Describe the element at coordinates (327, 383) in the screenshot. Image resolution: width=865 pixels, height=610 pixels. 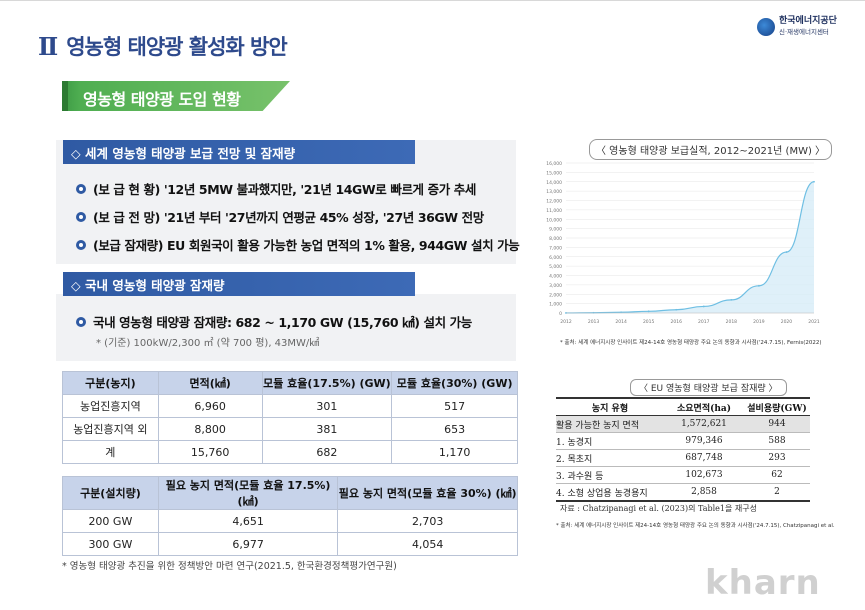
I see `table-header: 모듈 효율(17.5%) (GW)` at that location.